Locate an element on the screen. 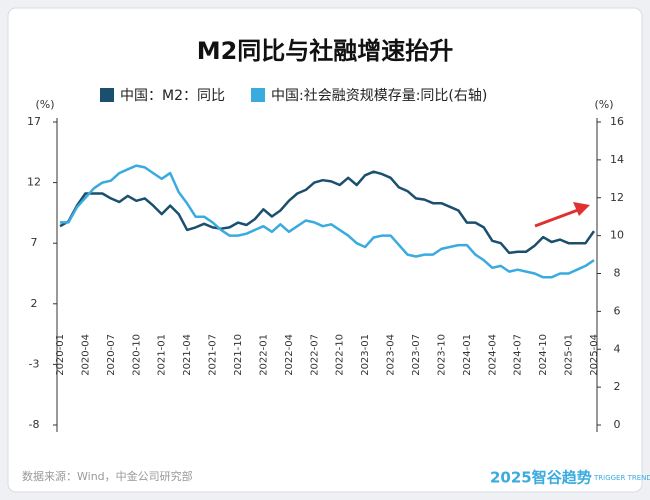 The image size is (650, 500). y-tick-label: -8 is located at coordinates (34, 424).